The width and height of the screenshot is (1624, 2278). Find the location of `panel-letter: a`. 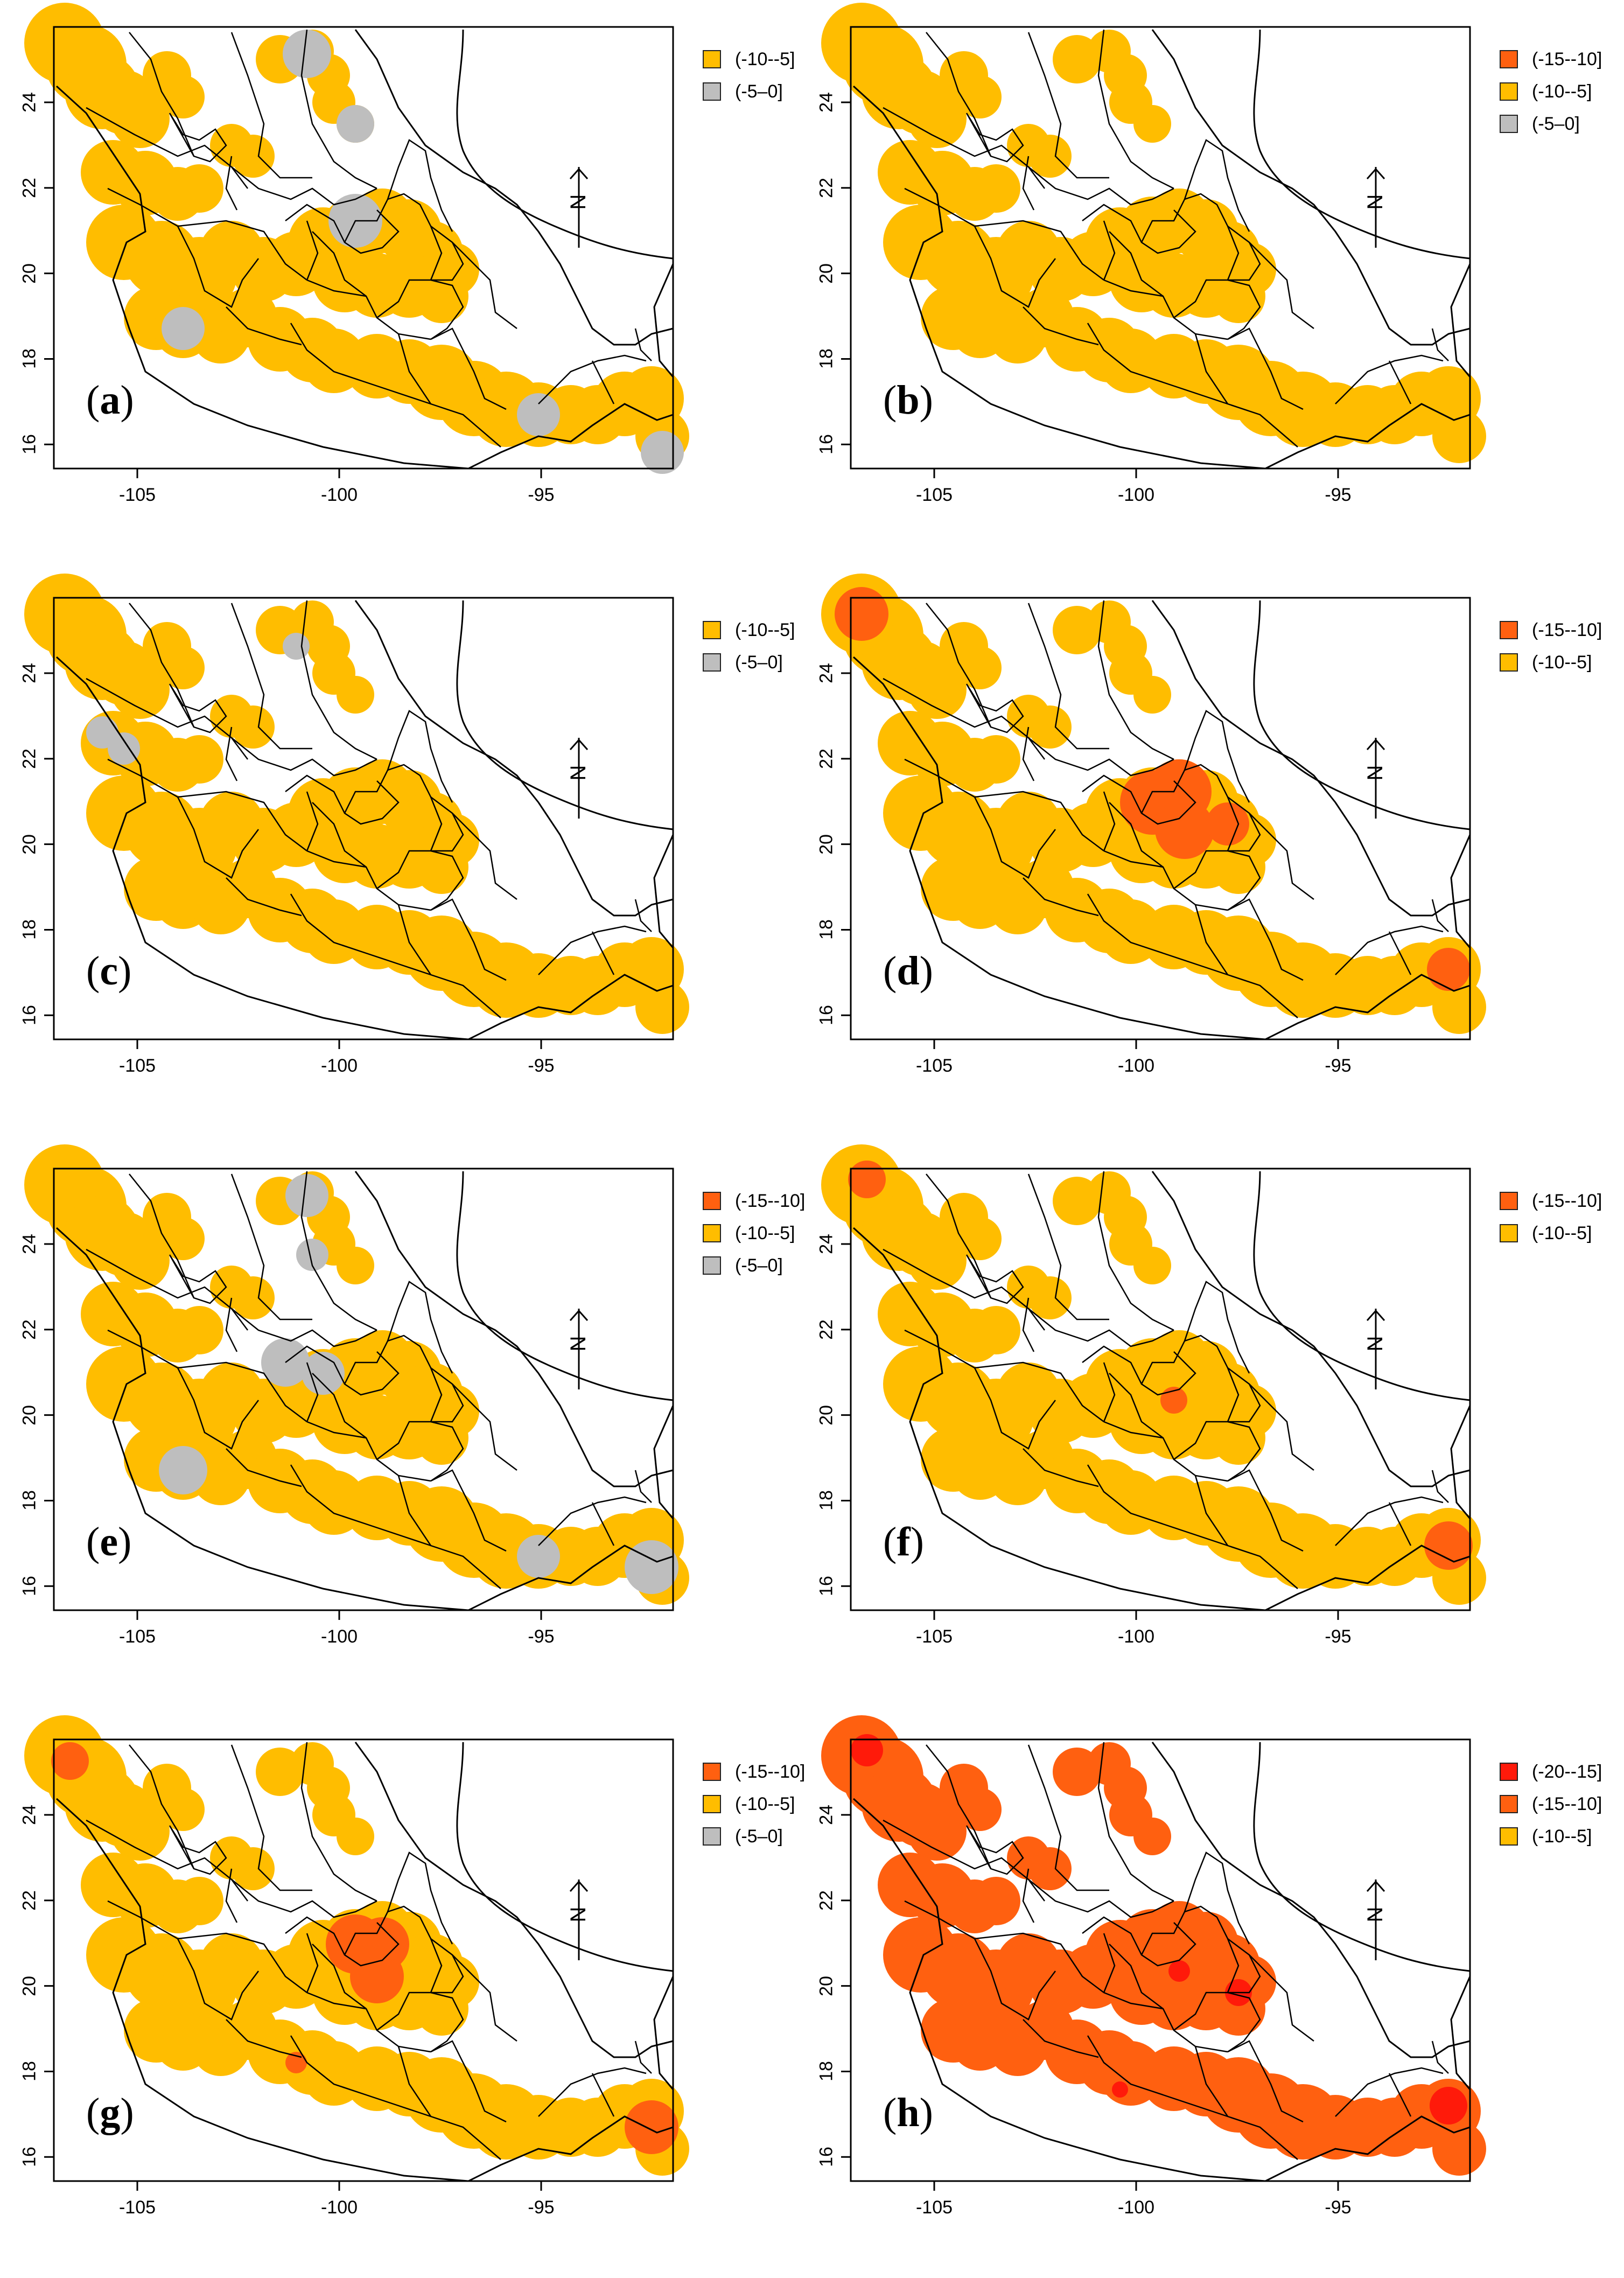

panel-letter: a is located at coordinates (110, 400).